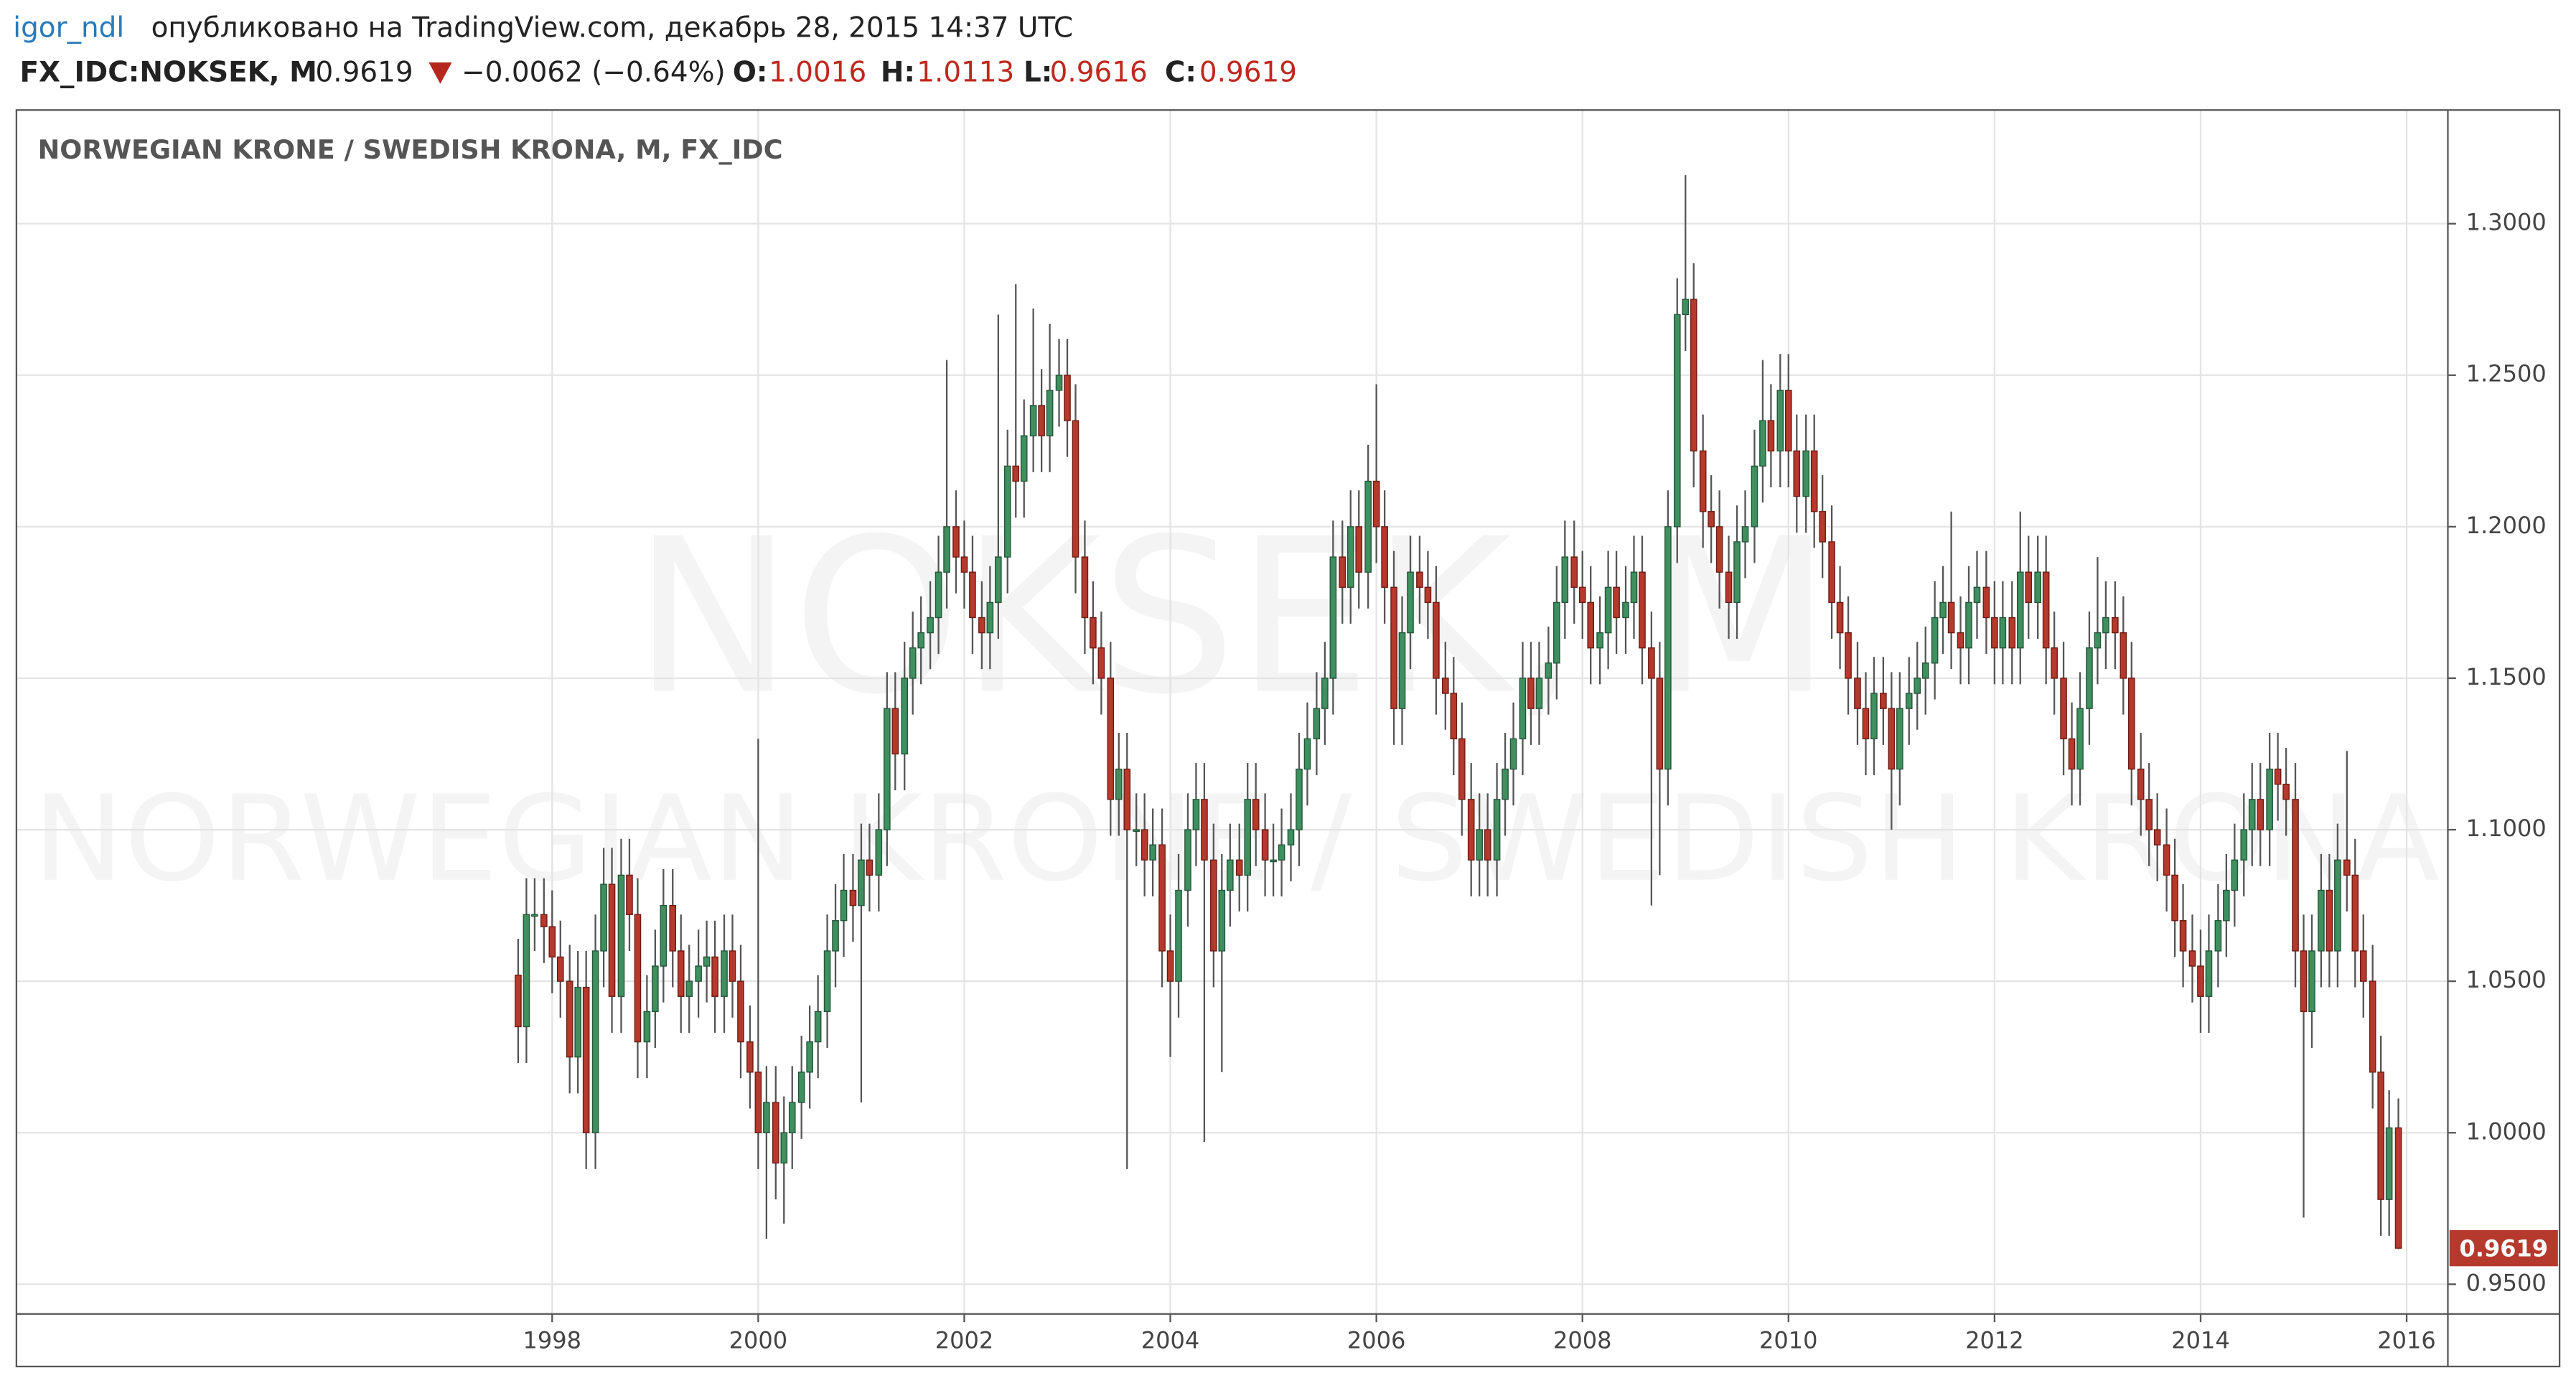  What do you see at coordinates (759, 1340) in the screenshot?
I see `x-tick-label: 2000` at bounding box center [759, 1340].